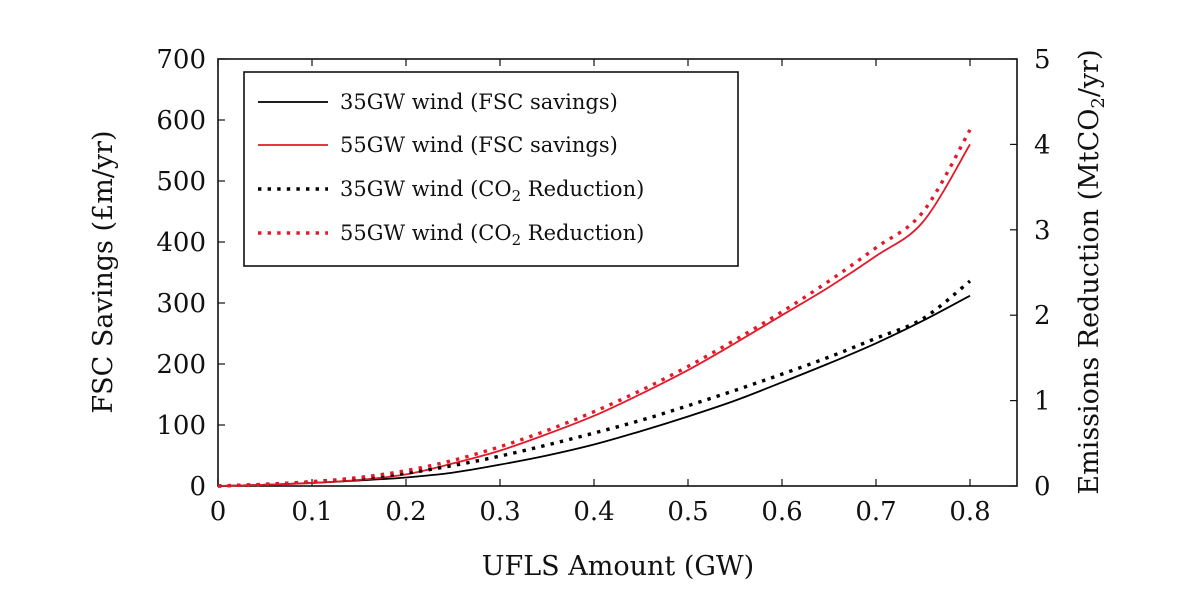  Describe the element at coordinates (479, 145) in the screenshot. I see `legend-label-2: 55GW wind (FSC savings)` at that location.